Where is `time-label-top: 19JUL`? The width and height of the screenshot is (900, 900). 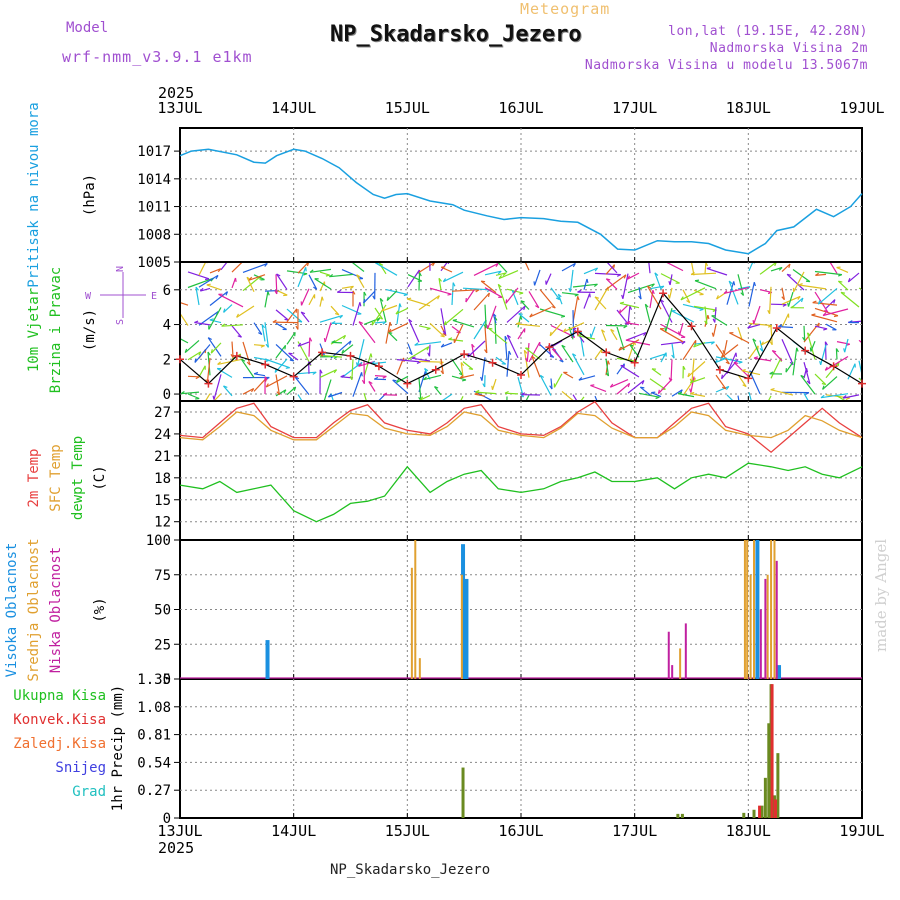 time-label-top: 19JUL is located at coordinates (861, 108).